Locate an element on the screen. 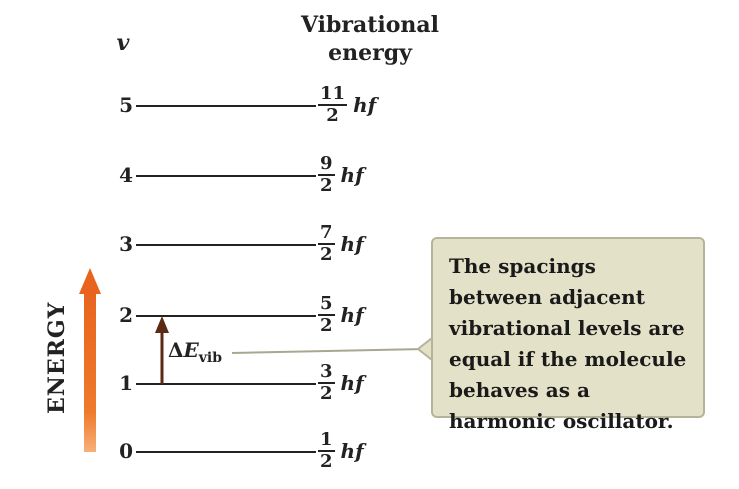  fraction-numerator: 3 is located at coordinates (326, 372).